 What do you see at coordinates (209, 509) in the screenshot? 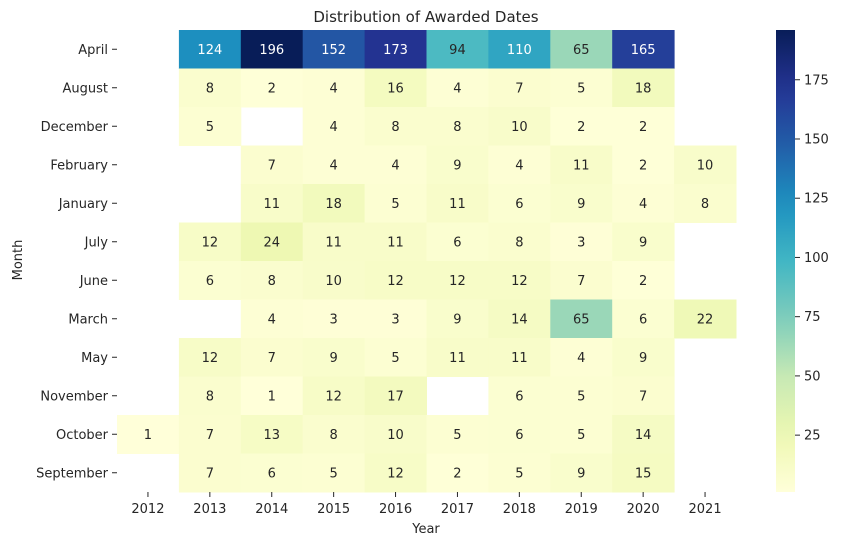
I see `x-tick-label: 2013` at bounding box center [209, 509].